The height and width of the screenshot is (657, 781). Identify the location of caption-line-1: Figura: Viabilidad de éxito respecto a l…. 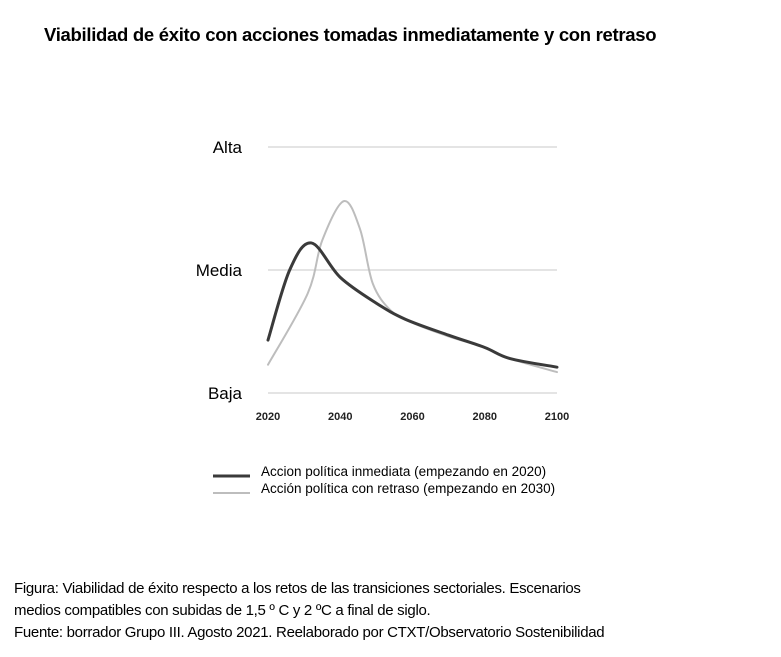
(297, 588).